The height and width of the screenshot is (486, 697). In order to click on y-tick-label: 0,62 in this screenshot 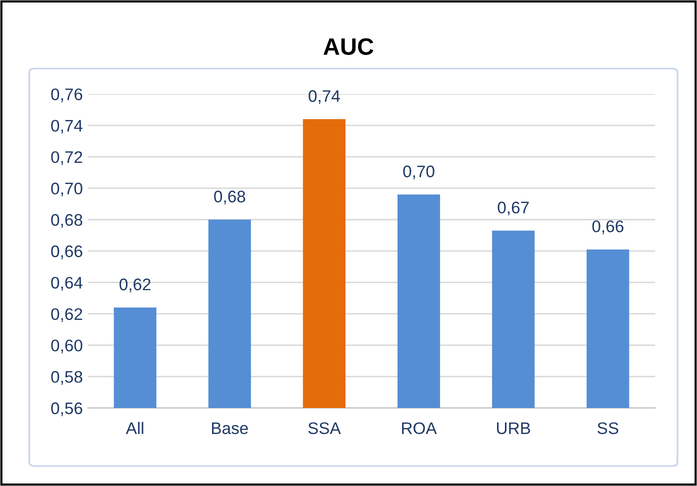, I will do `click(66, 315)`.